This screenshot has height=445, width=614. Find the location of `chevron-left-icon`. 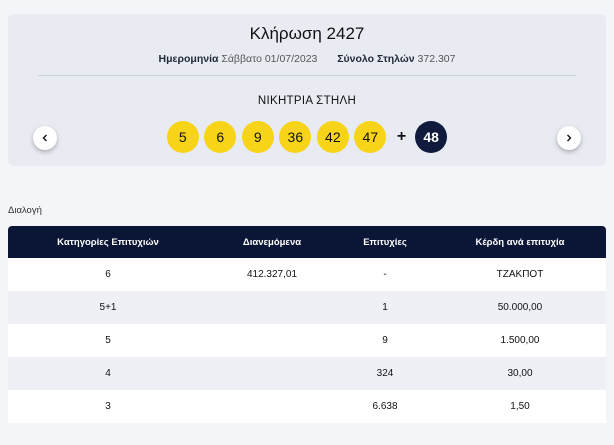

chevron-left-icon is located at coordinates (45, 138).